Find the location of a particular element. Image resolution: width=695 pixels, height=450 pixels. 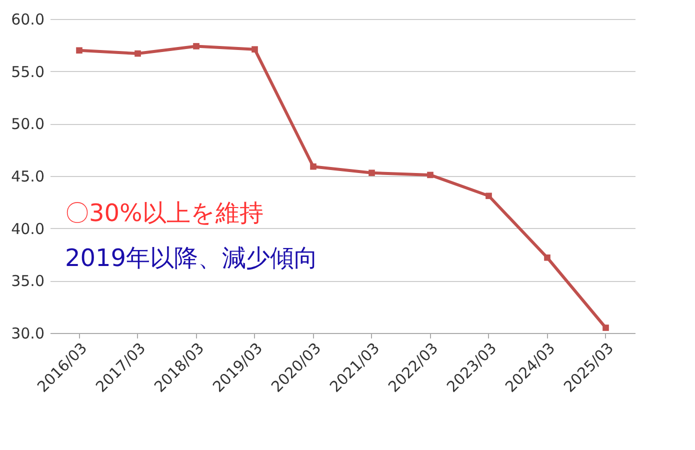

y-tick-label: 45.0 is located at coordinates (27, 177).